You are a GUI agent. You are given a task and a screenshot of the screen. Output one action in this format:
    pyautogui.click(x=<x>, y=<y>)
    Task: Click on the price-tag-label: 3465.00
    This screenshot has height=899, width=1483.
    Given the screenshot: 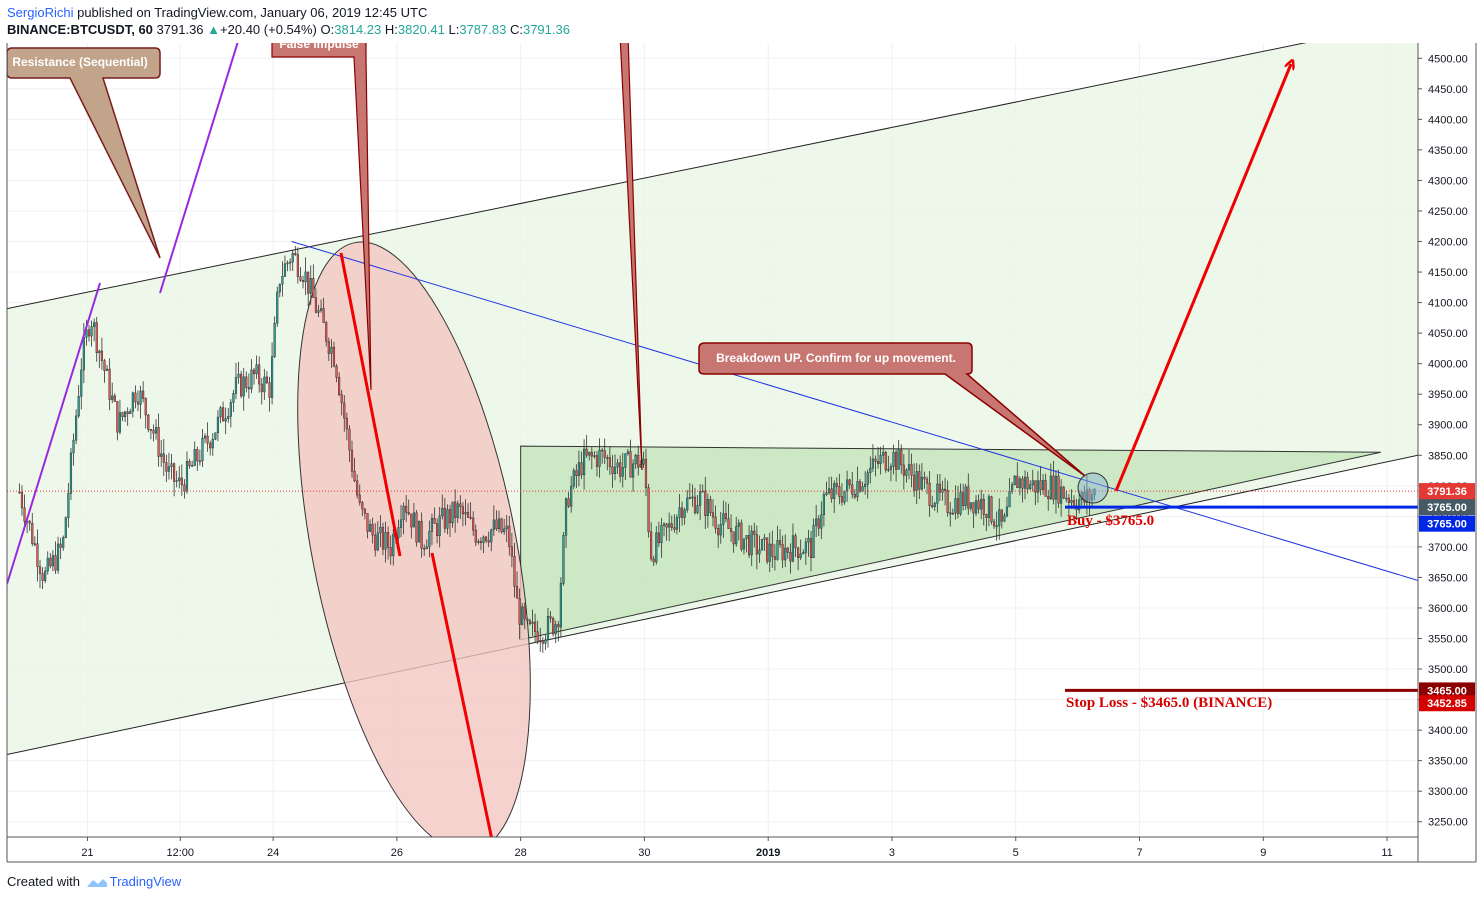 What is the action you would take?
    pyautogui.click(x=1447, y=691)
    